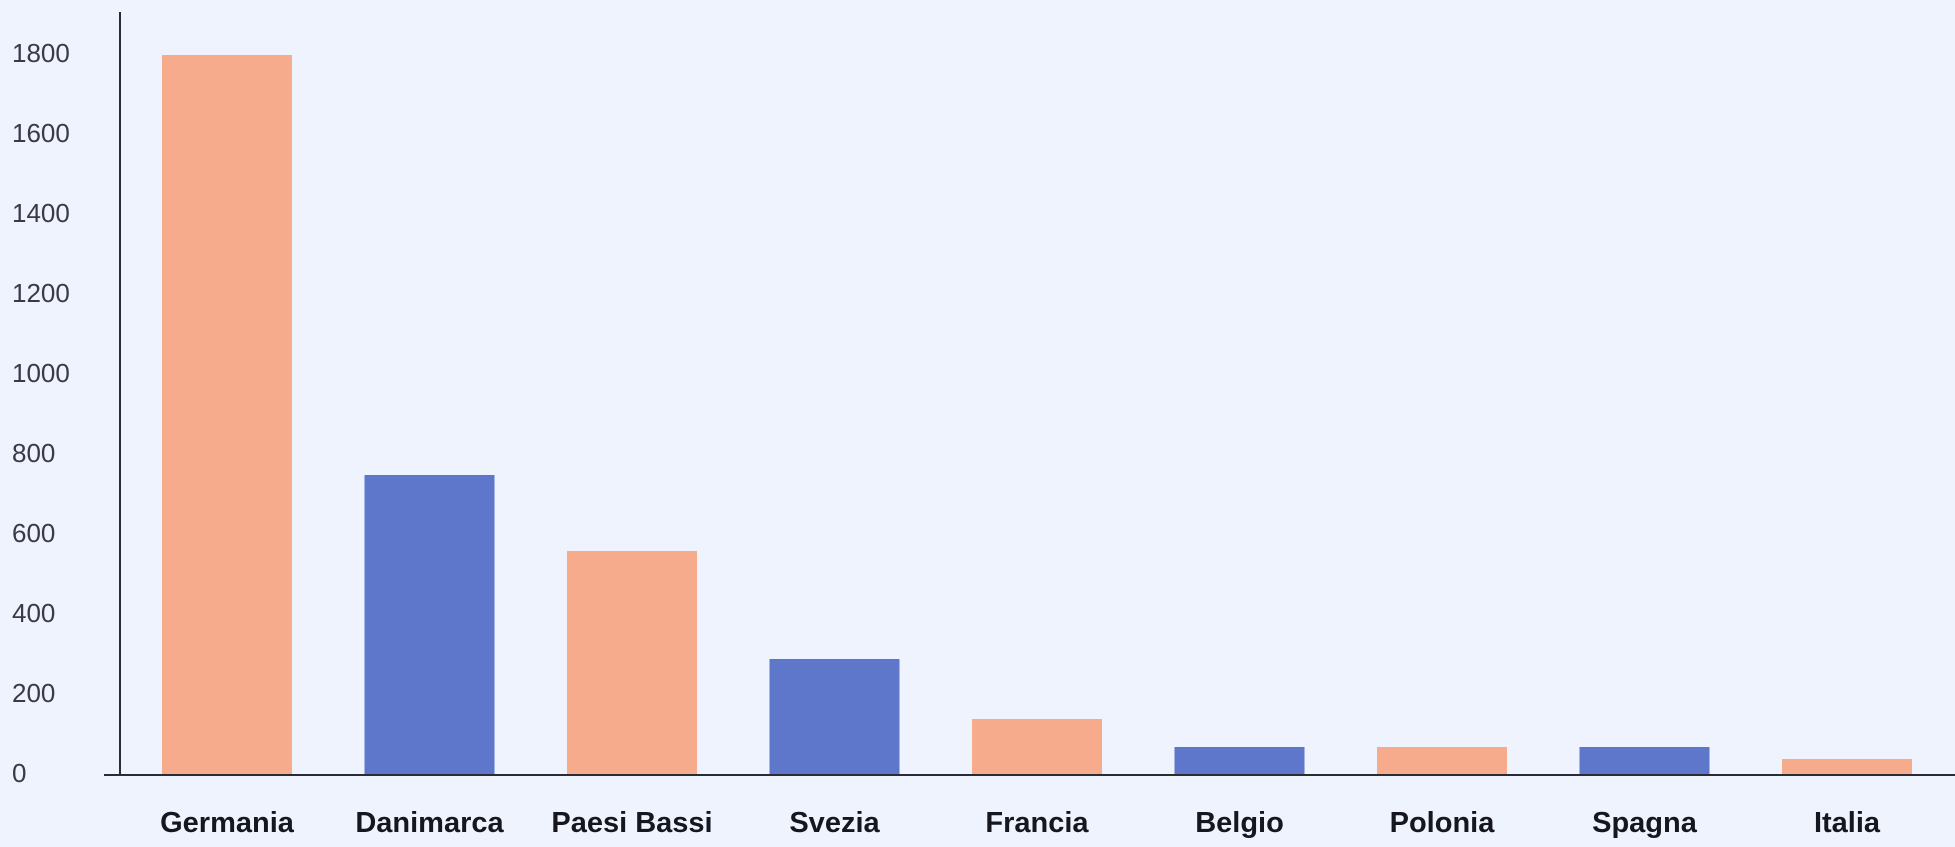 This screenshot has height=847, width=1955. Describe the element at coordinates (41, 133) in the screenshot. I see `y-tick-label: 1600` at that location.